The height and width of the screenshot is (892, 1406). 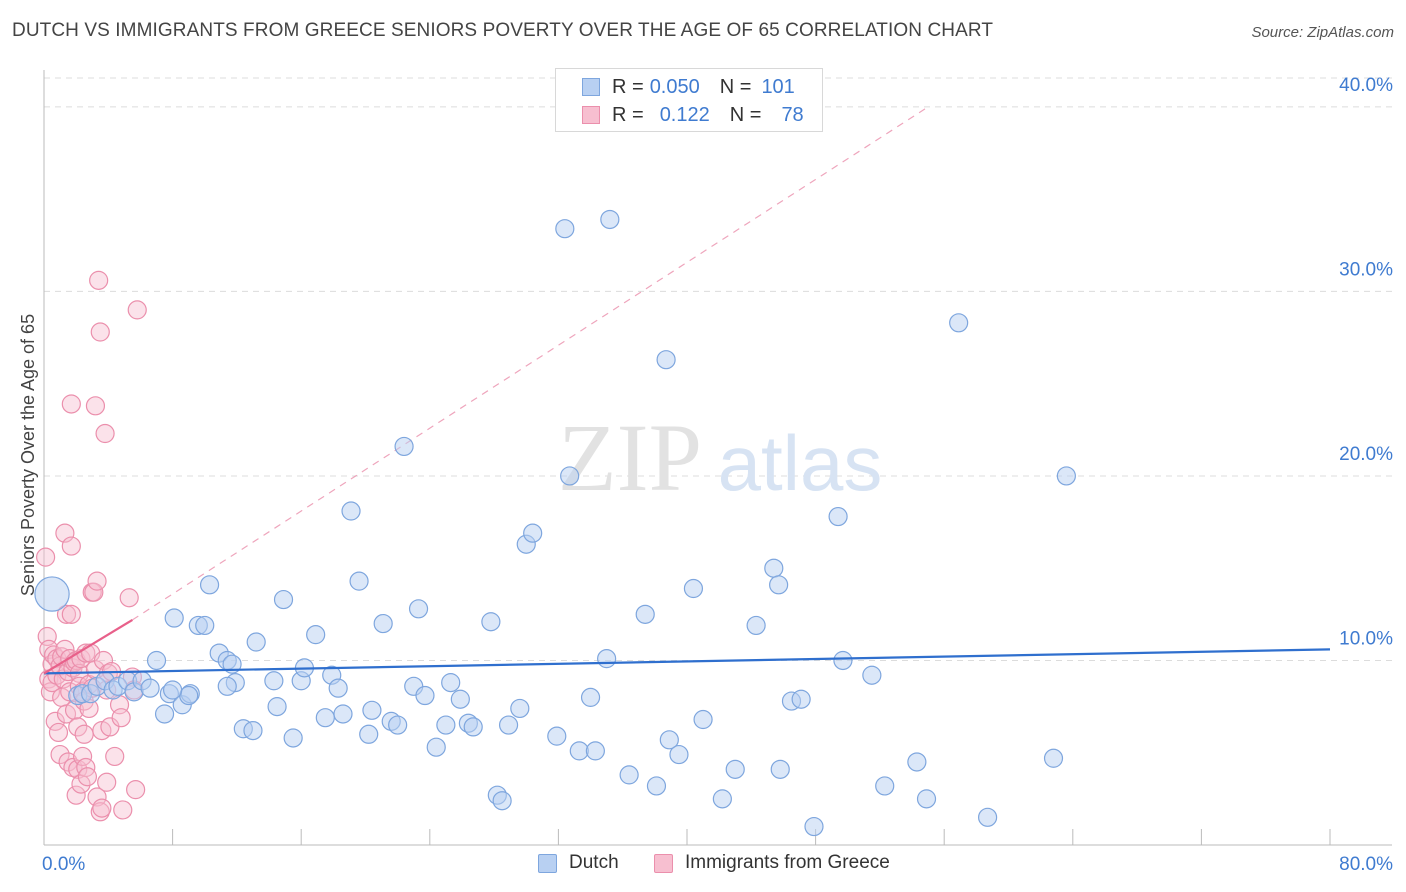 I want to click on x-tick-label: 0.0%, so click(x=63, y=864).